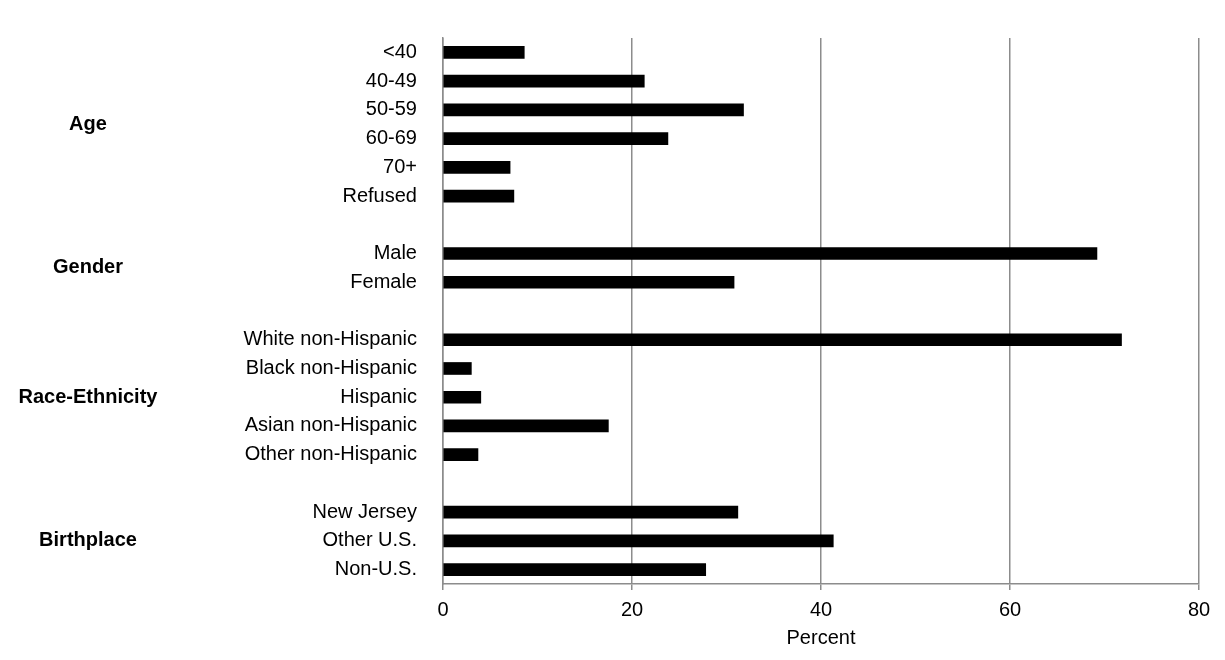 The image size is (1225, 660). I want to click on x-tick-label: 0, so click(443, 608).